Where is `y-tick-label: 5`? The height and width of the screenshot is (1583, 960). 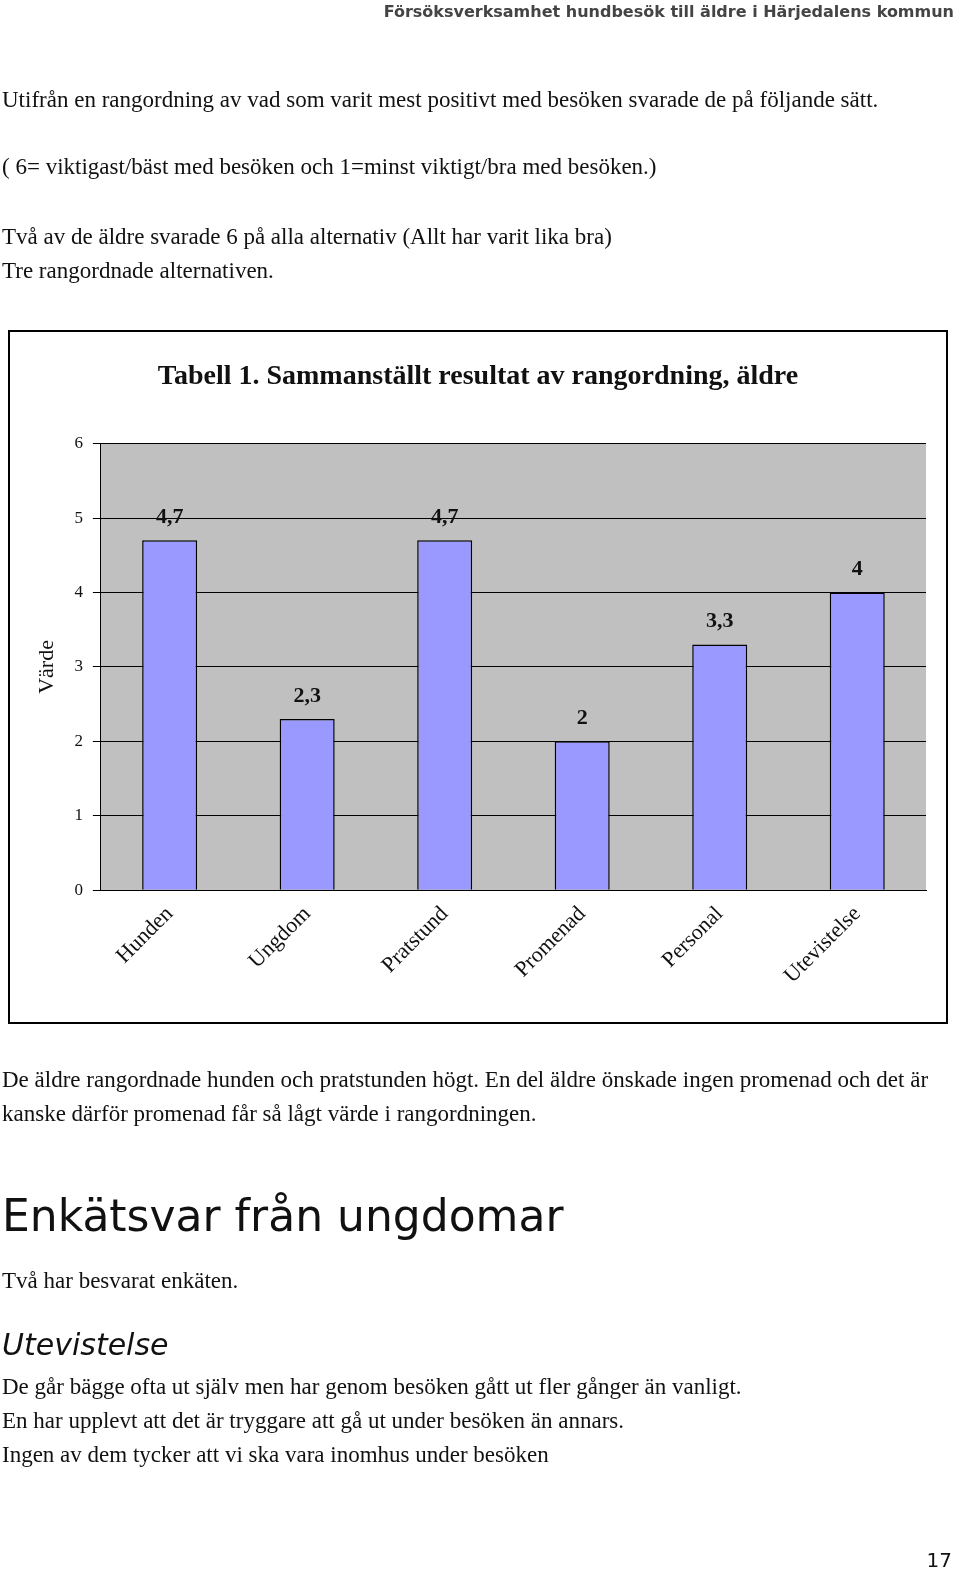 y-tick-label: 5 is located at coordinates (78, 517).